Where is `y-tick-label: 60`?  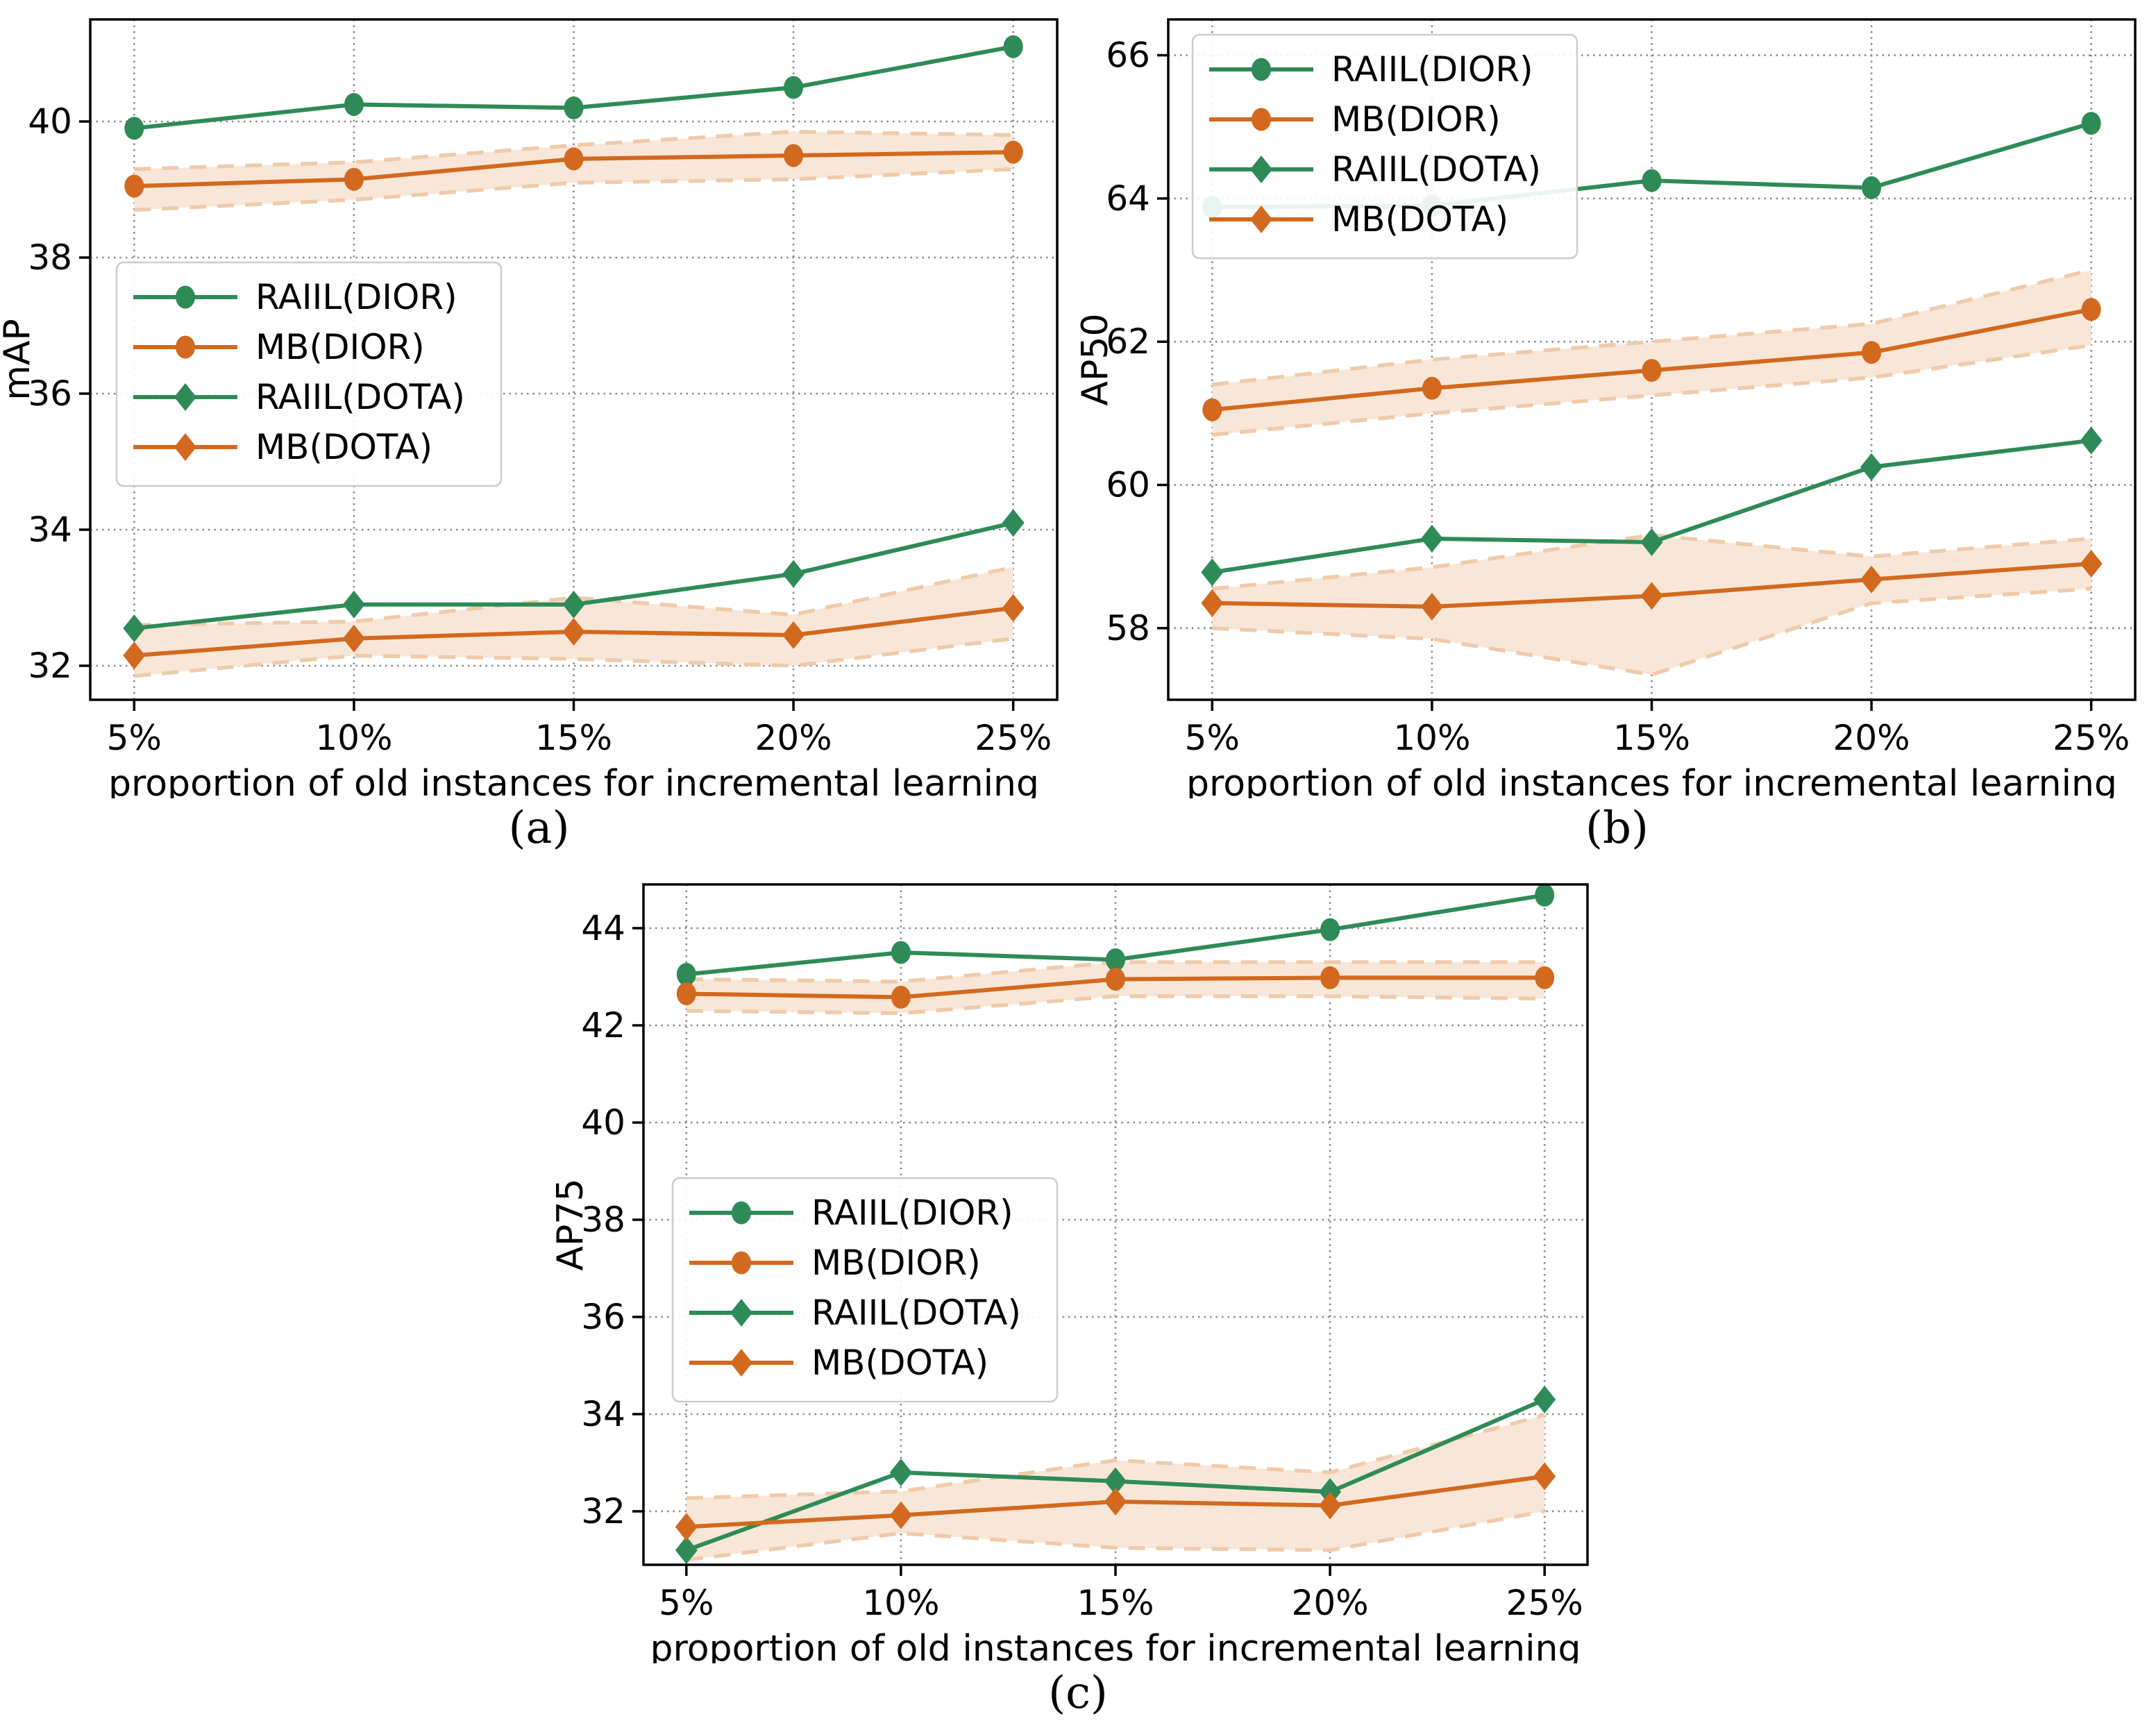
y-tick-label: 60 is located at coordinates (1128, 485).